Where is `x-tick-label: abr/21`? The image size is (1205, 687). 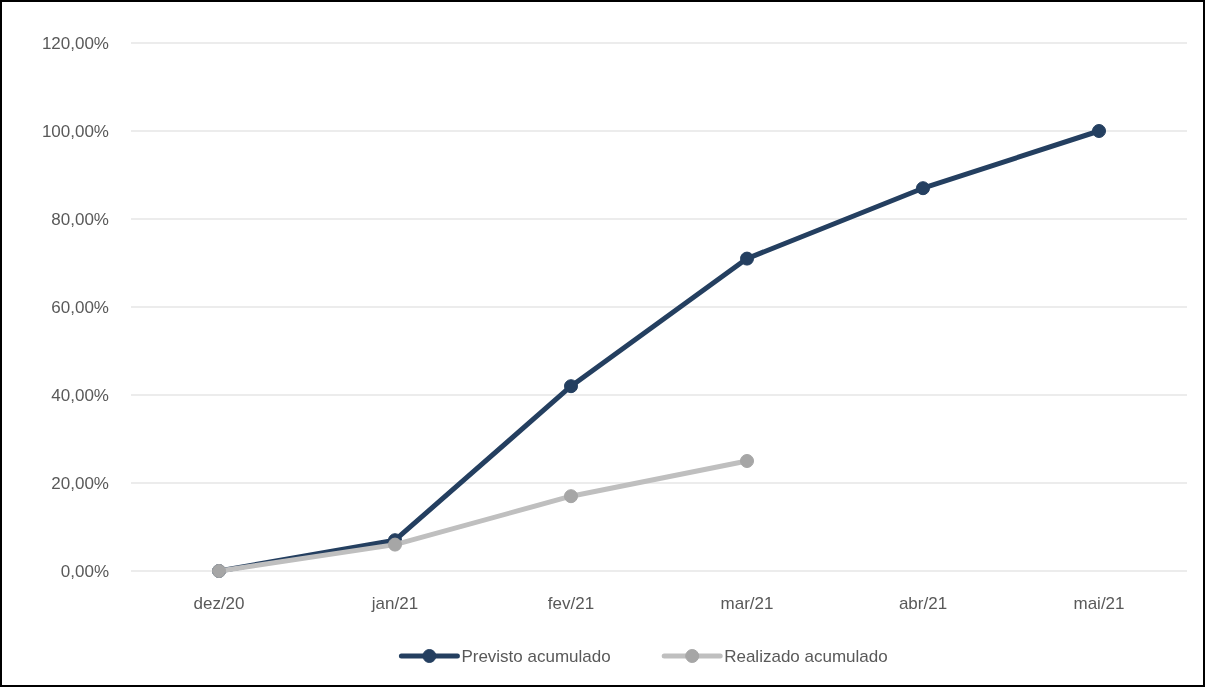 x-tick-label: abr/21 is located at coordinates (923, 603).